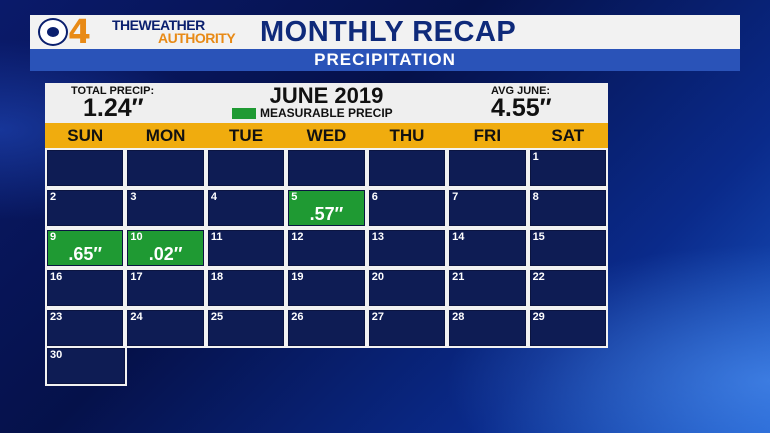  I want to click on day-number: 16, so click(56, 277).